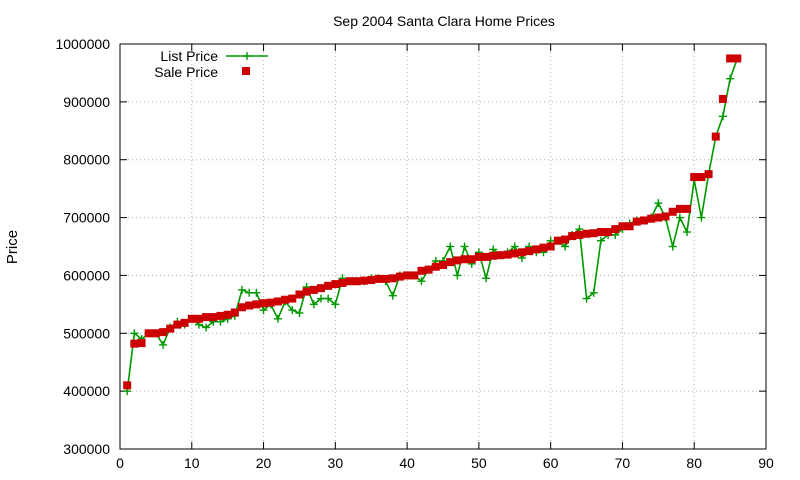 The height and width of the screenshot is (480, 800). What do you see at coordinates (86, 449) in the screenshot?
I see `y-tick-label: 300000` at bounding box center [86, 449].